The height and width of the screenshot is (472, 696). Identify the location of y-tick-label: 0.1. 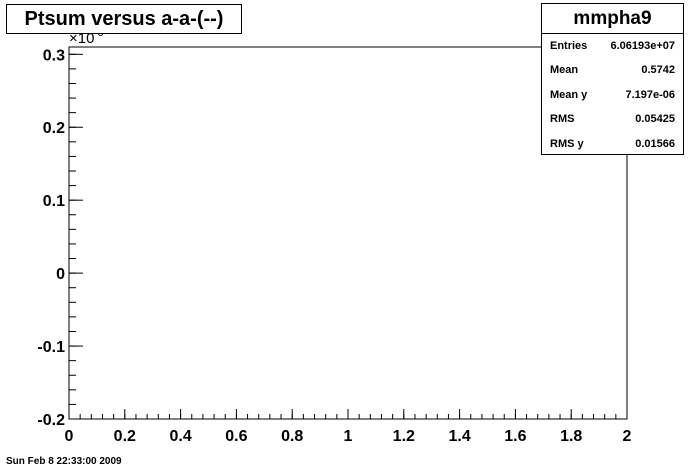
(54, 201).